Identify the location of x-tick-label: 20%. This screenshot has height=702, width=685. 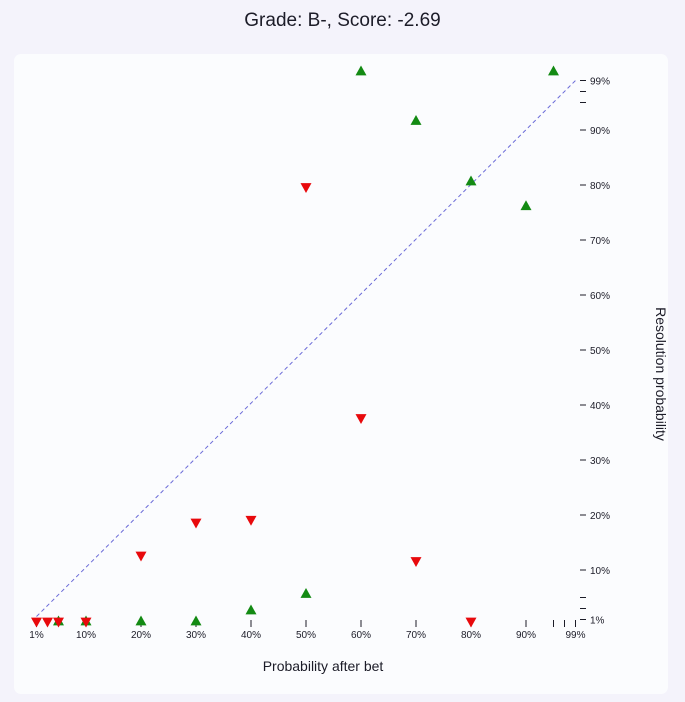
(141, 635).